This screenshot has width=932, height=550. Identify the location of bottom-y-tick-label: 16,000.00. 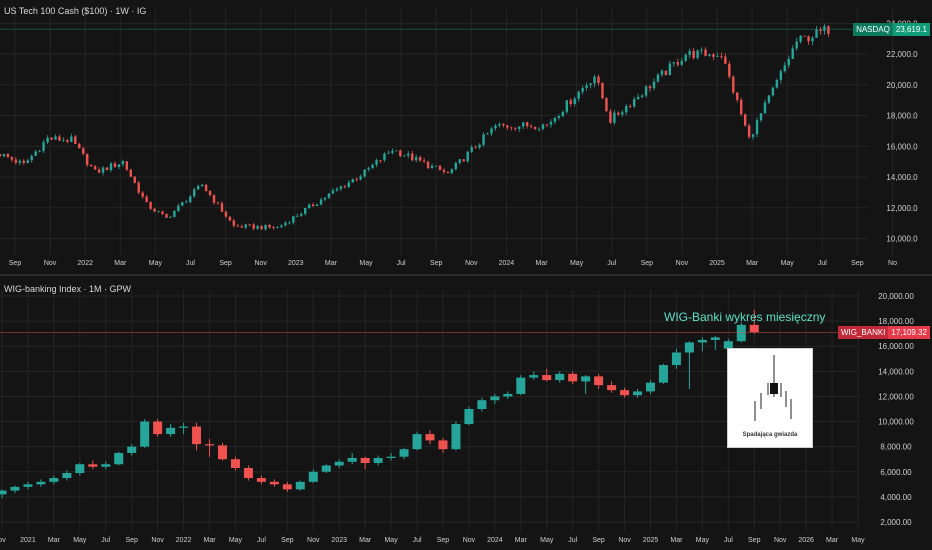
(896, 346).